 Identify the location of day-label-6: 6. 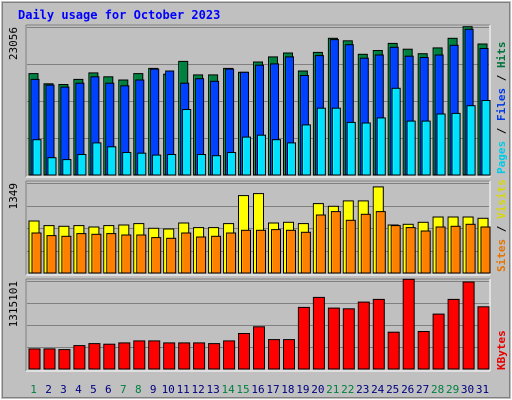
(108, 389).